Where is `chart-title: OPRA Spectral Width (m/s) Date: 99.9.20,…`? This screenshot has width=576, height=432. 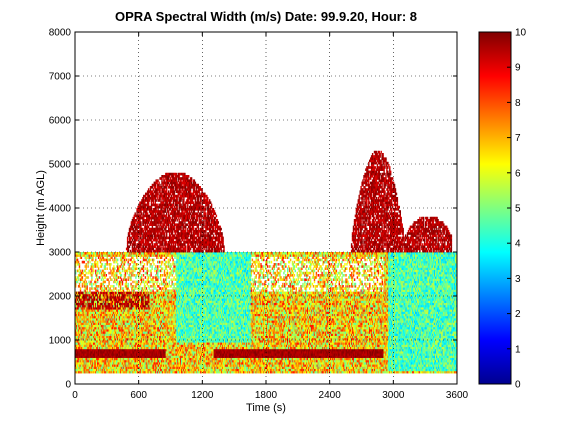
chart-title: OPRA Spectral Width (m/s) Date: 99.9.20,… is located at coordinates (266, 16).